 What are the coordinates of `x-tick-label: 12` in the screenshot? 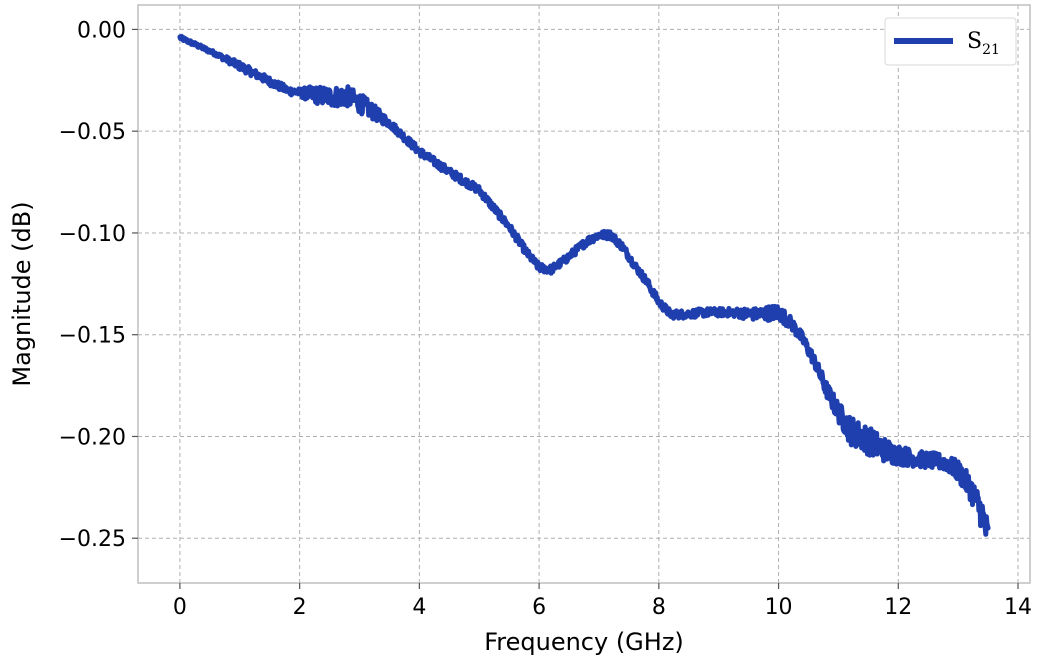 It's located at (898, 607).